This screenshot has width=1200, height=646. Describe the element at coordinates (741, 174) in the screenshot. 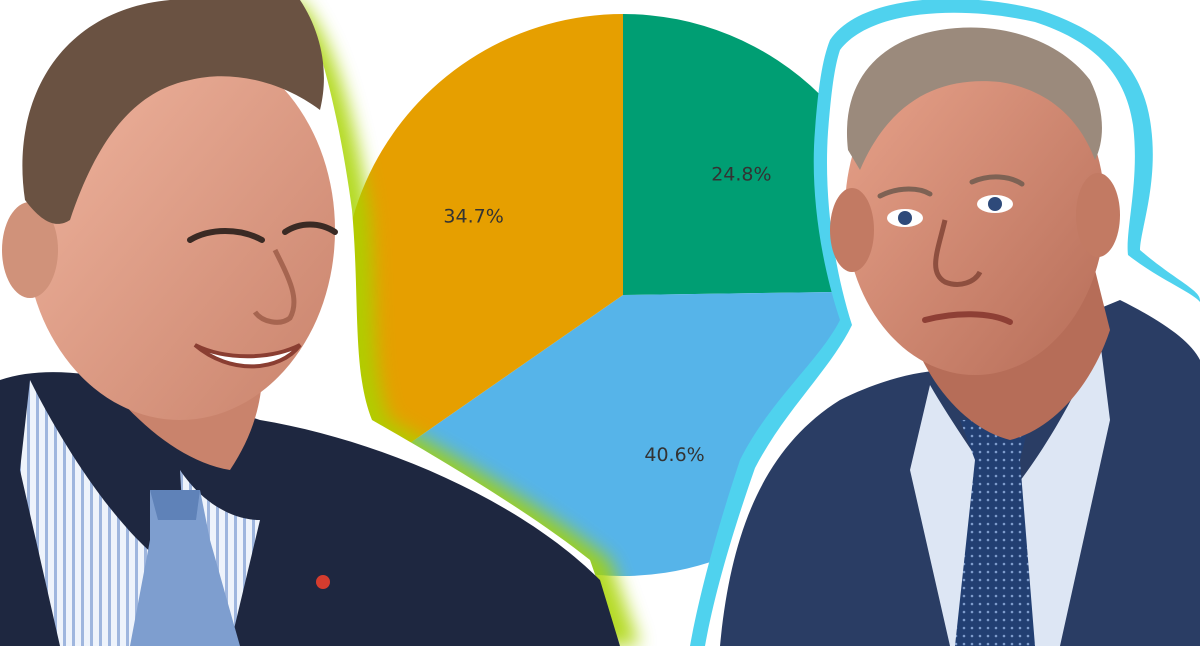

I see `pie-slice-label: 24.8%` at that location.